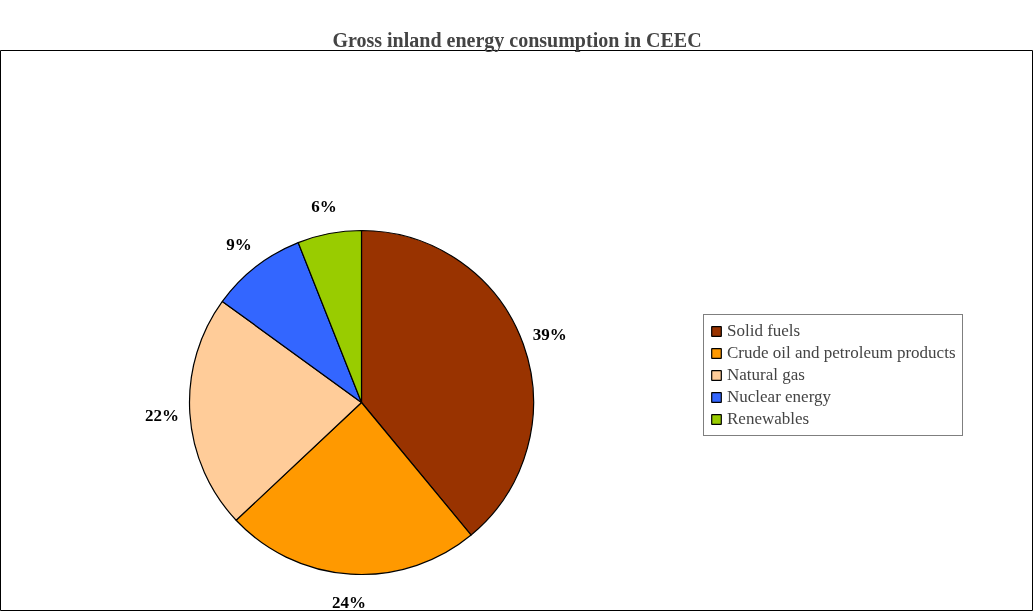  I want to click on chart-title: Gross inland energy consumption in CEEC, so click(517, 40).